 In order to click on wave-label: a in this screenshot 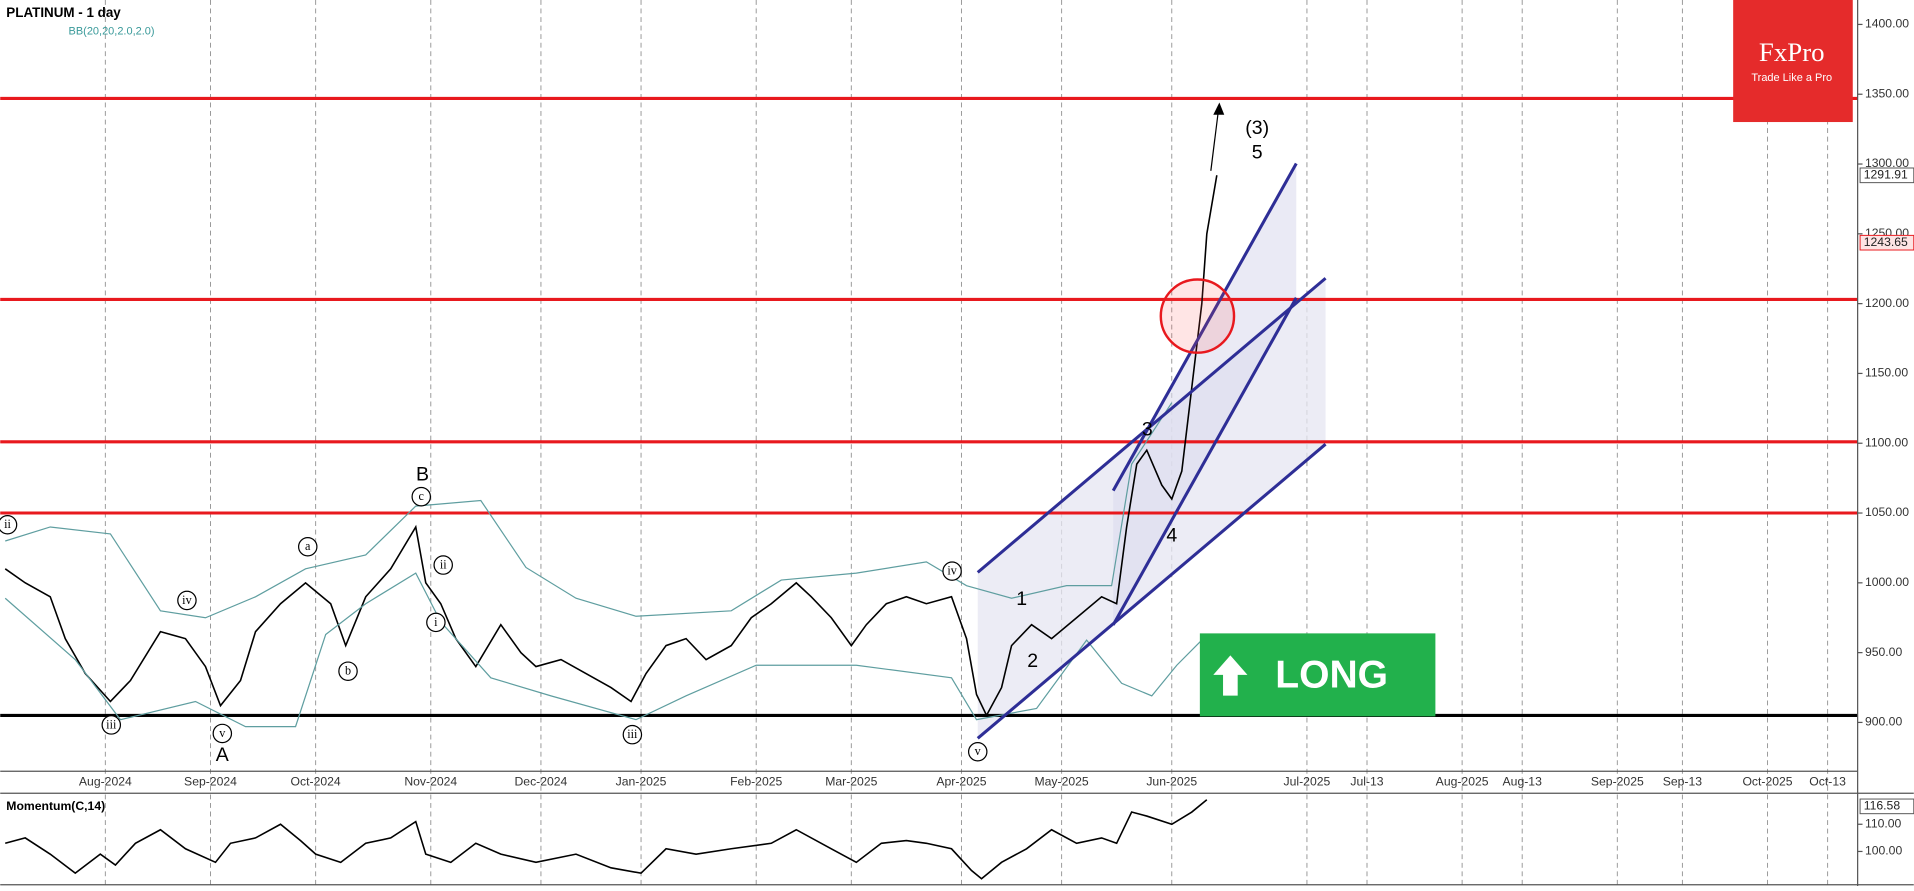, I will do `click(308, 546)`.